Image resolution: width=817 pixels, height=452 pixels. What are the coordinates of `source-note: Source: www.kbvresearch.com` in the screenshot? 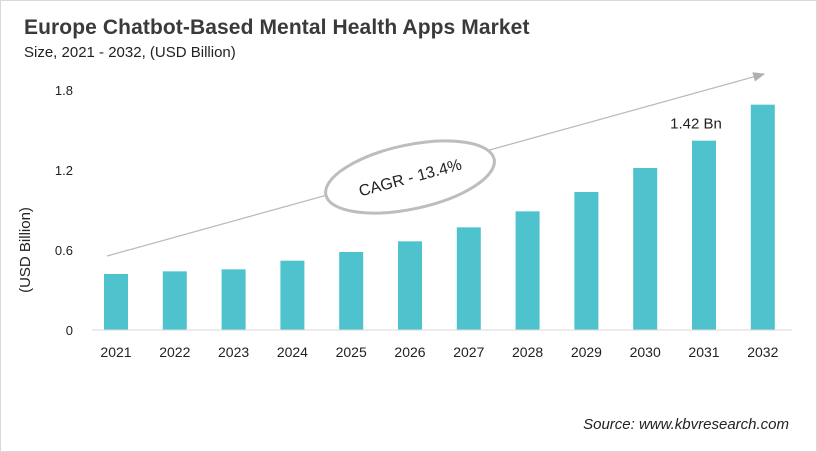 It's located at (686, 424).